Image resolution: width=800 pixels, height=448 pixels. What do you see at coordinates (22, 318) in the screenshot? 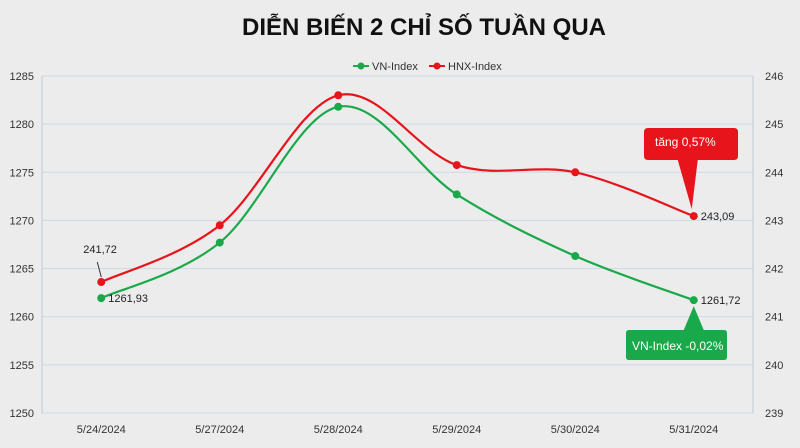
I see `y-left-tick-label: 1260` at bounding box center [22, 318].